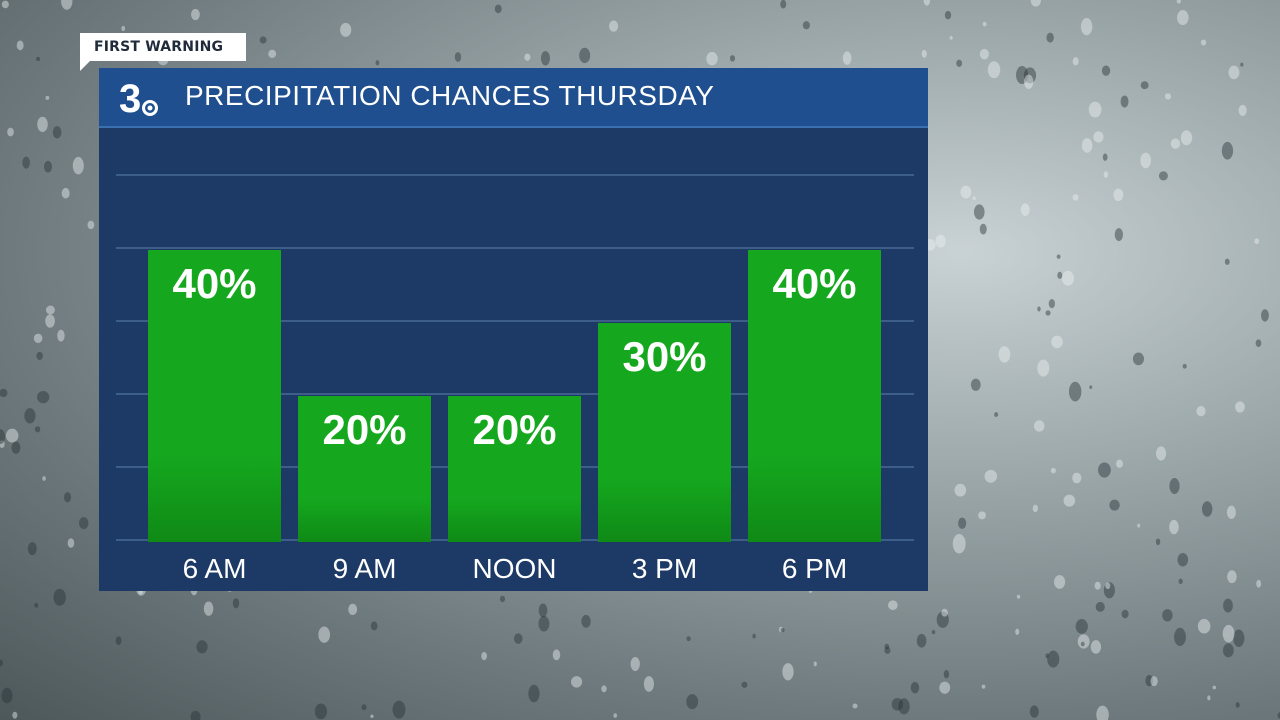 The image size is (1280, 720). Describe the element at coordinates (814, 568) in the screenshot. I see `category-label: 6 PM` at that location.